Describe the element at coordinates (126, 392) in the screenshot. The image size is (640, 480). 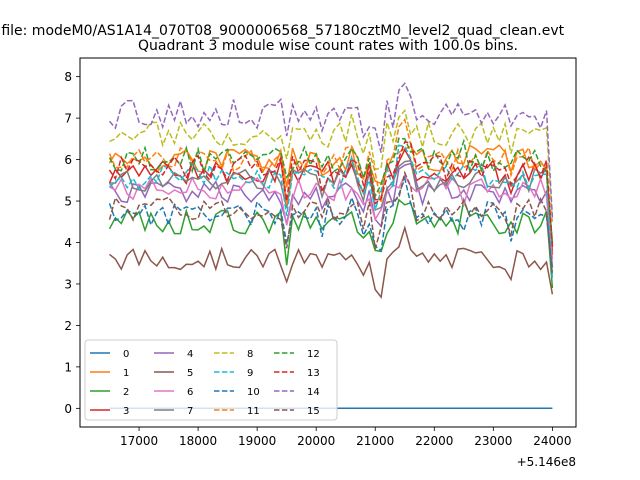
I see `legend-label-2: 2` at that location.